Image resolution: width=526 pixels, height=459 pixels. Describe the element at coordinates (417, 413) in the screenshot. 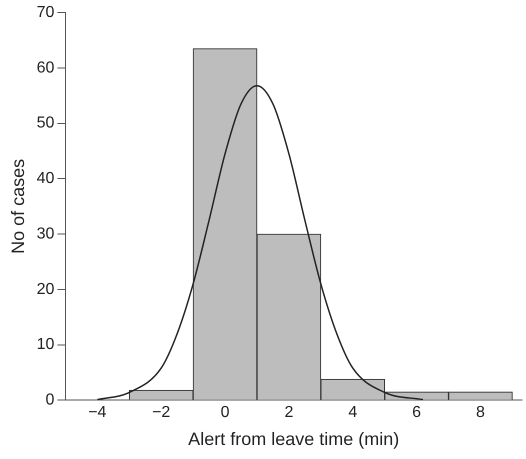

I see `x-tick-label: 6` at that location.